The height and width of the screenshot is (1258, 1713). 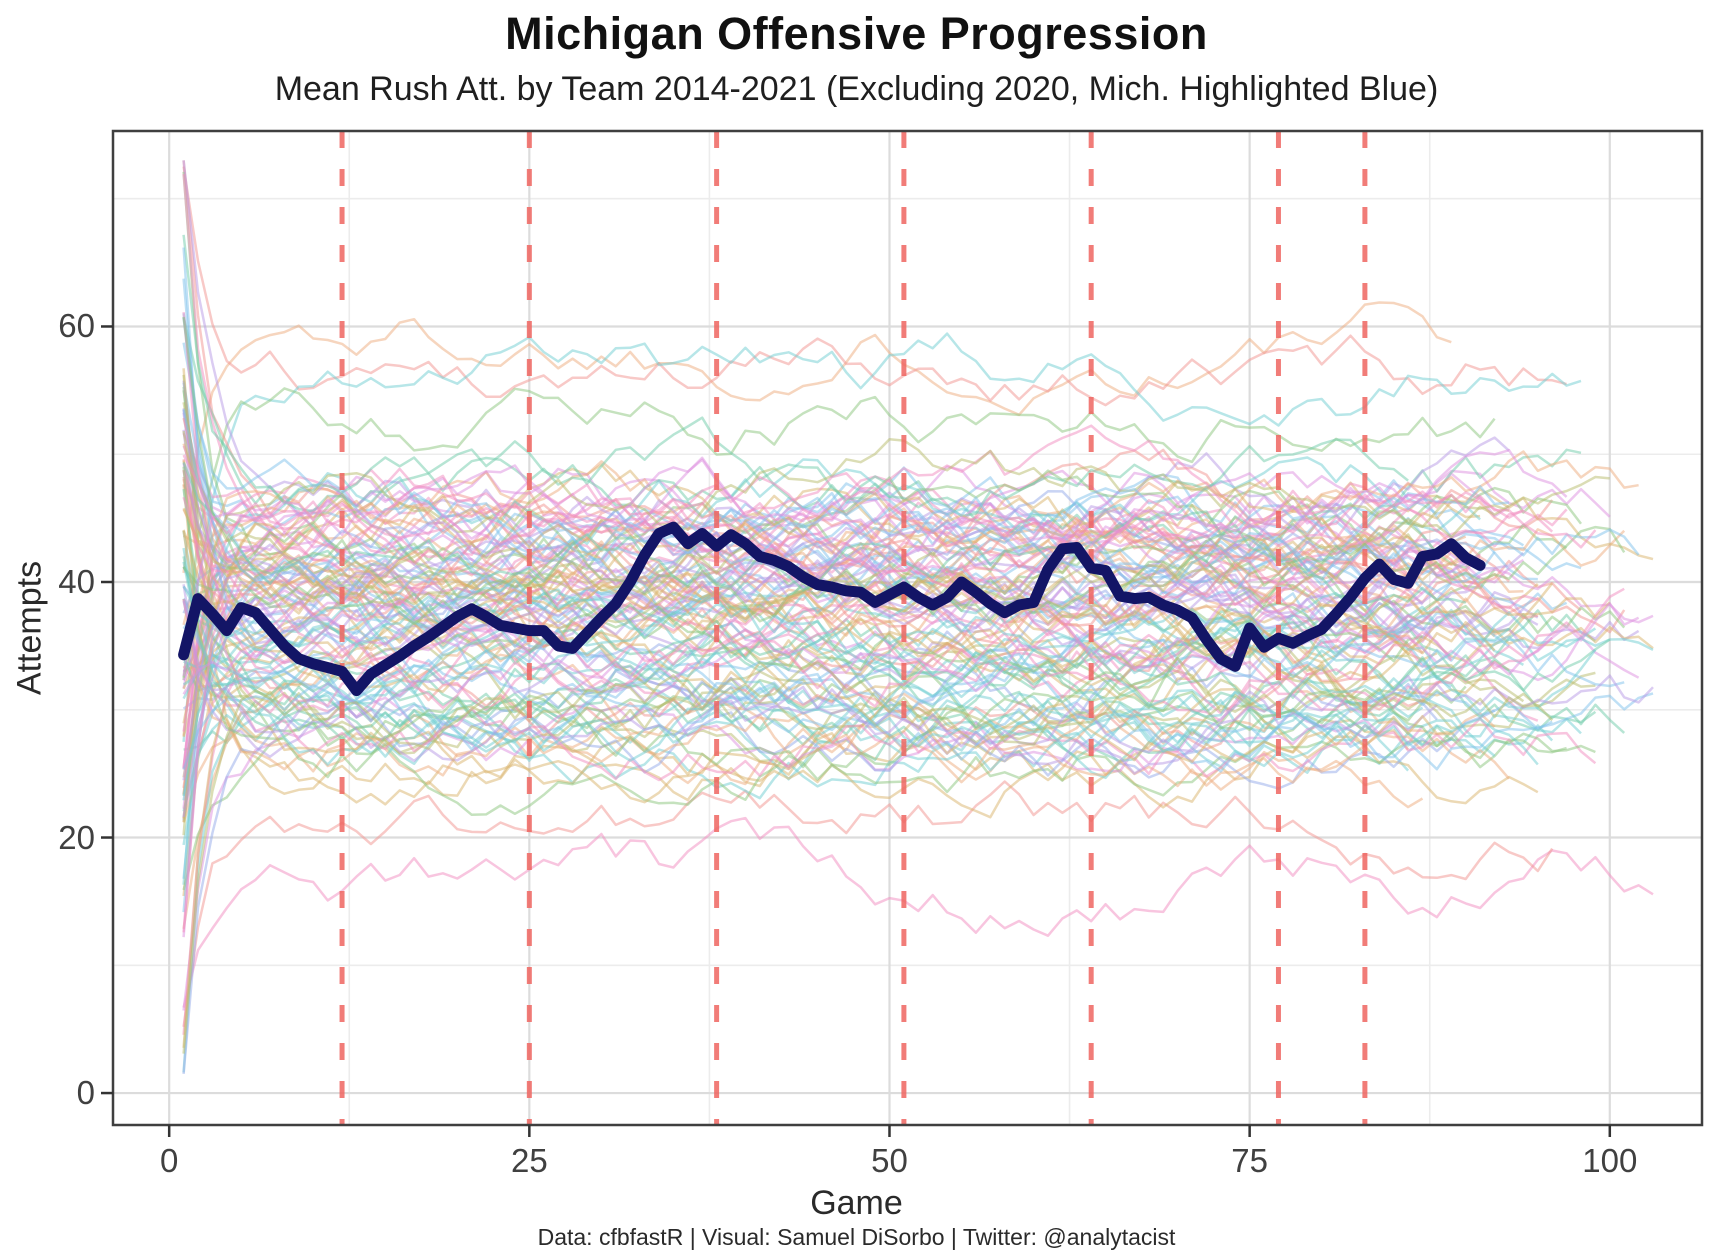 What do you see at coordinates (856, 33) in the screenshot?
I see `chart-title: Michigan Offensive Progression` at bounding box center [856, 33].